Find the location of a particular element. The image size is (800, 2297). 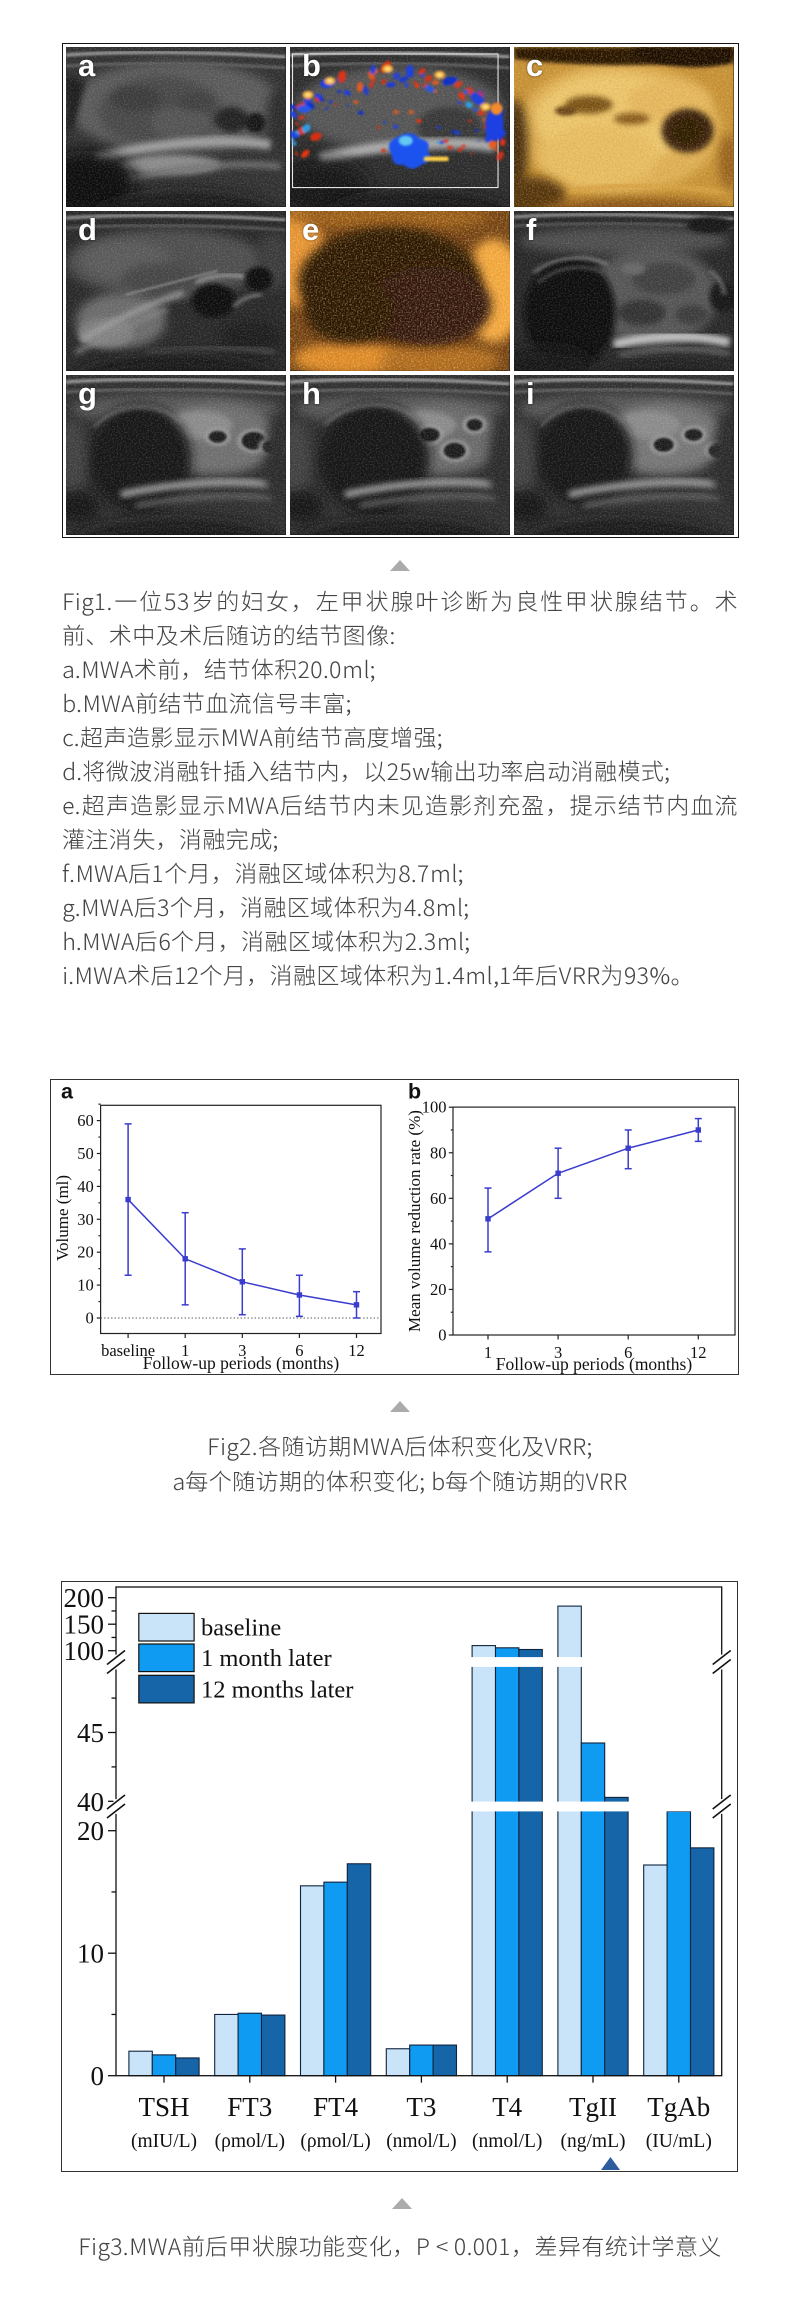

svg-text: TgAb is located at coordinates (678, 2107).